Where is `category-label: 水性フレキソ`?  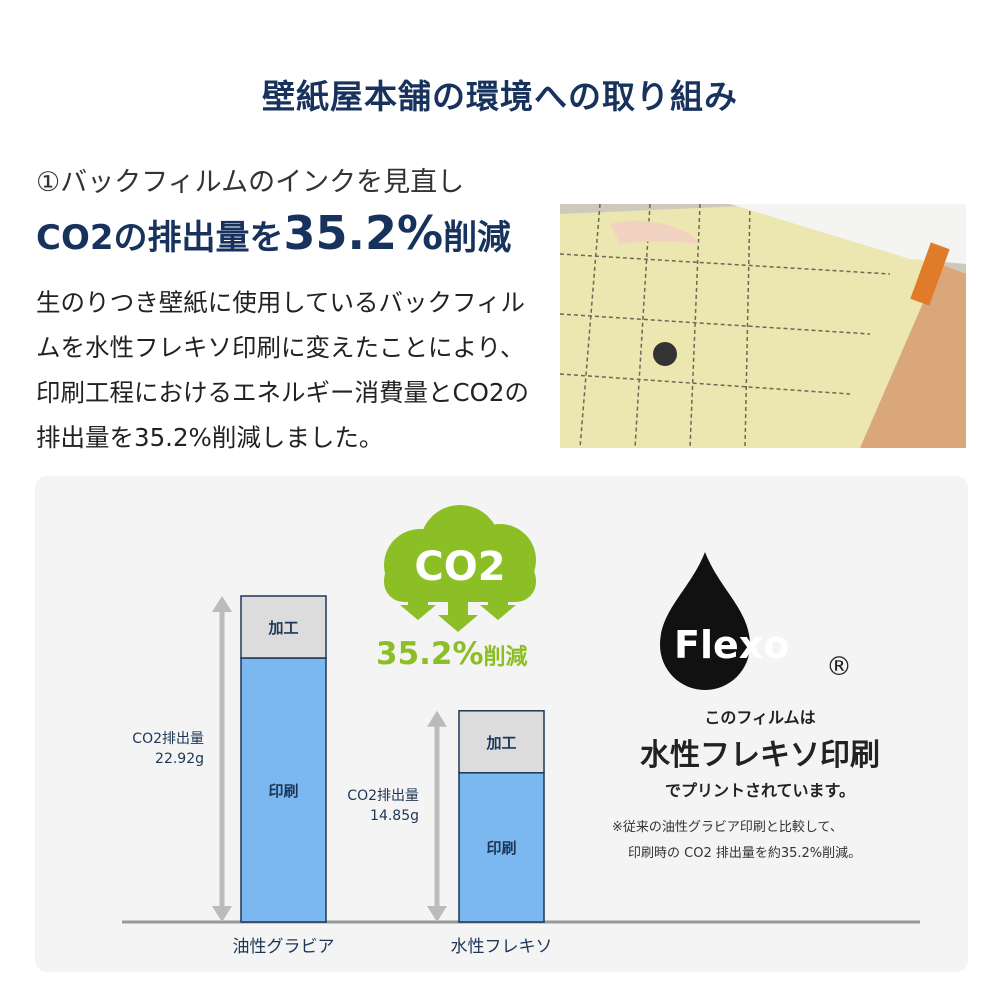 category-label: 水性フレキソ is located at coordinates (501, 947).